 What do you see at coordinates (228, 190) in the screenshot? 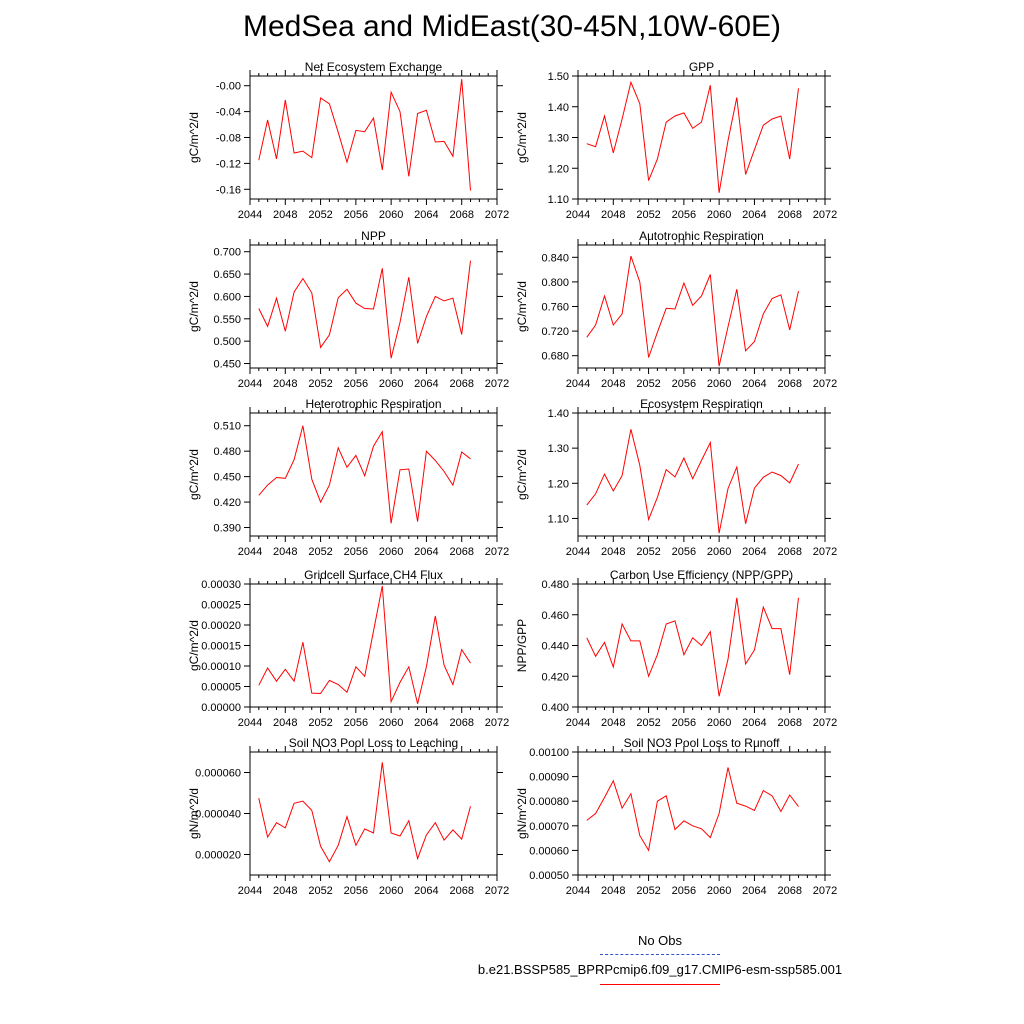
I see `y-tick-label: -0.16` at bounding box center [228, 190].